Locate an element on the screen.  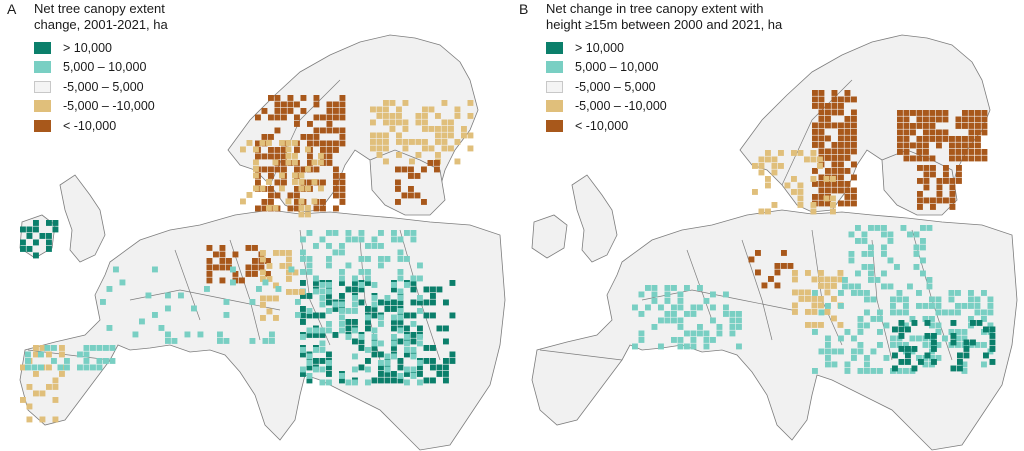
legend-swatch is located at coordinates (554, 67).